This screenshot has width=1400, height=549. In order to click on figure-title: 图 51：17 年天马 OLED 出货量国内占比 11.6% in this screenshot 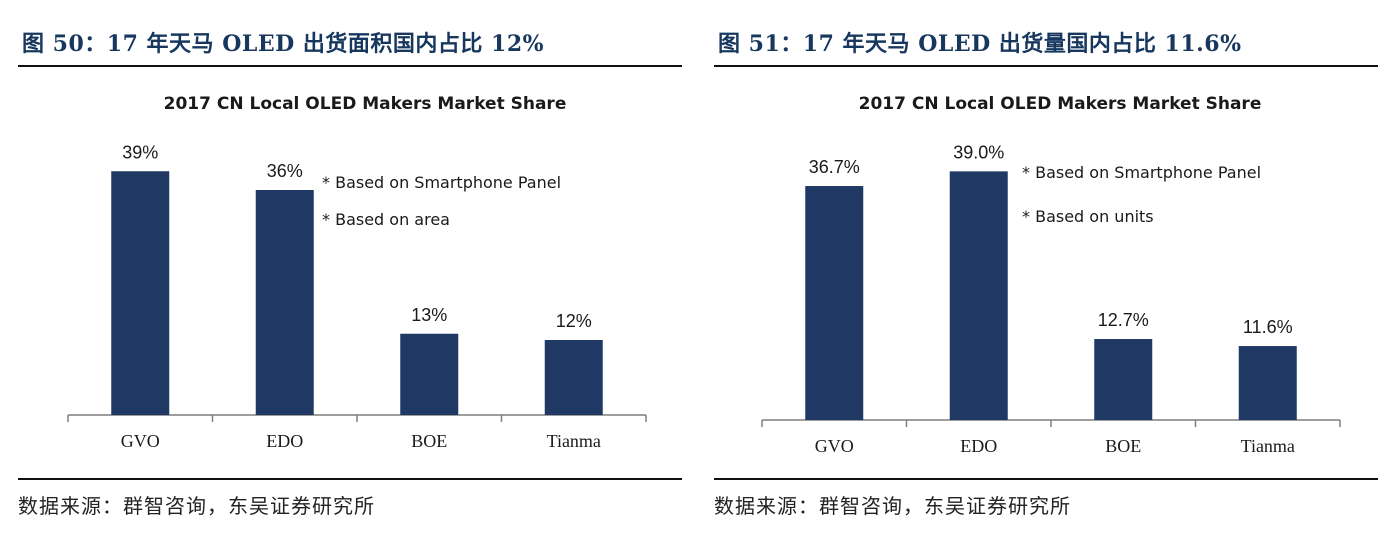, I will do `click(980, 44)`.